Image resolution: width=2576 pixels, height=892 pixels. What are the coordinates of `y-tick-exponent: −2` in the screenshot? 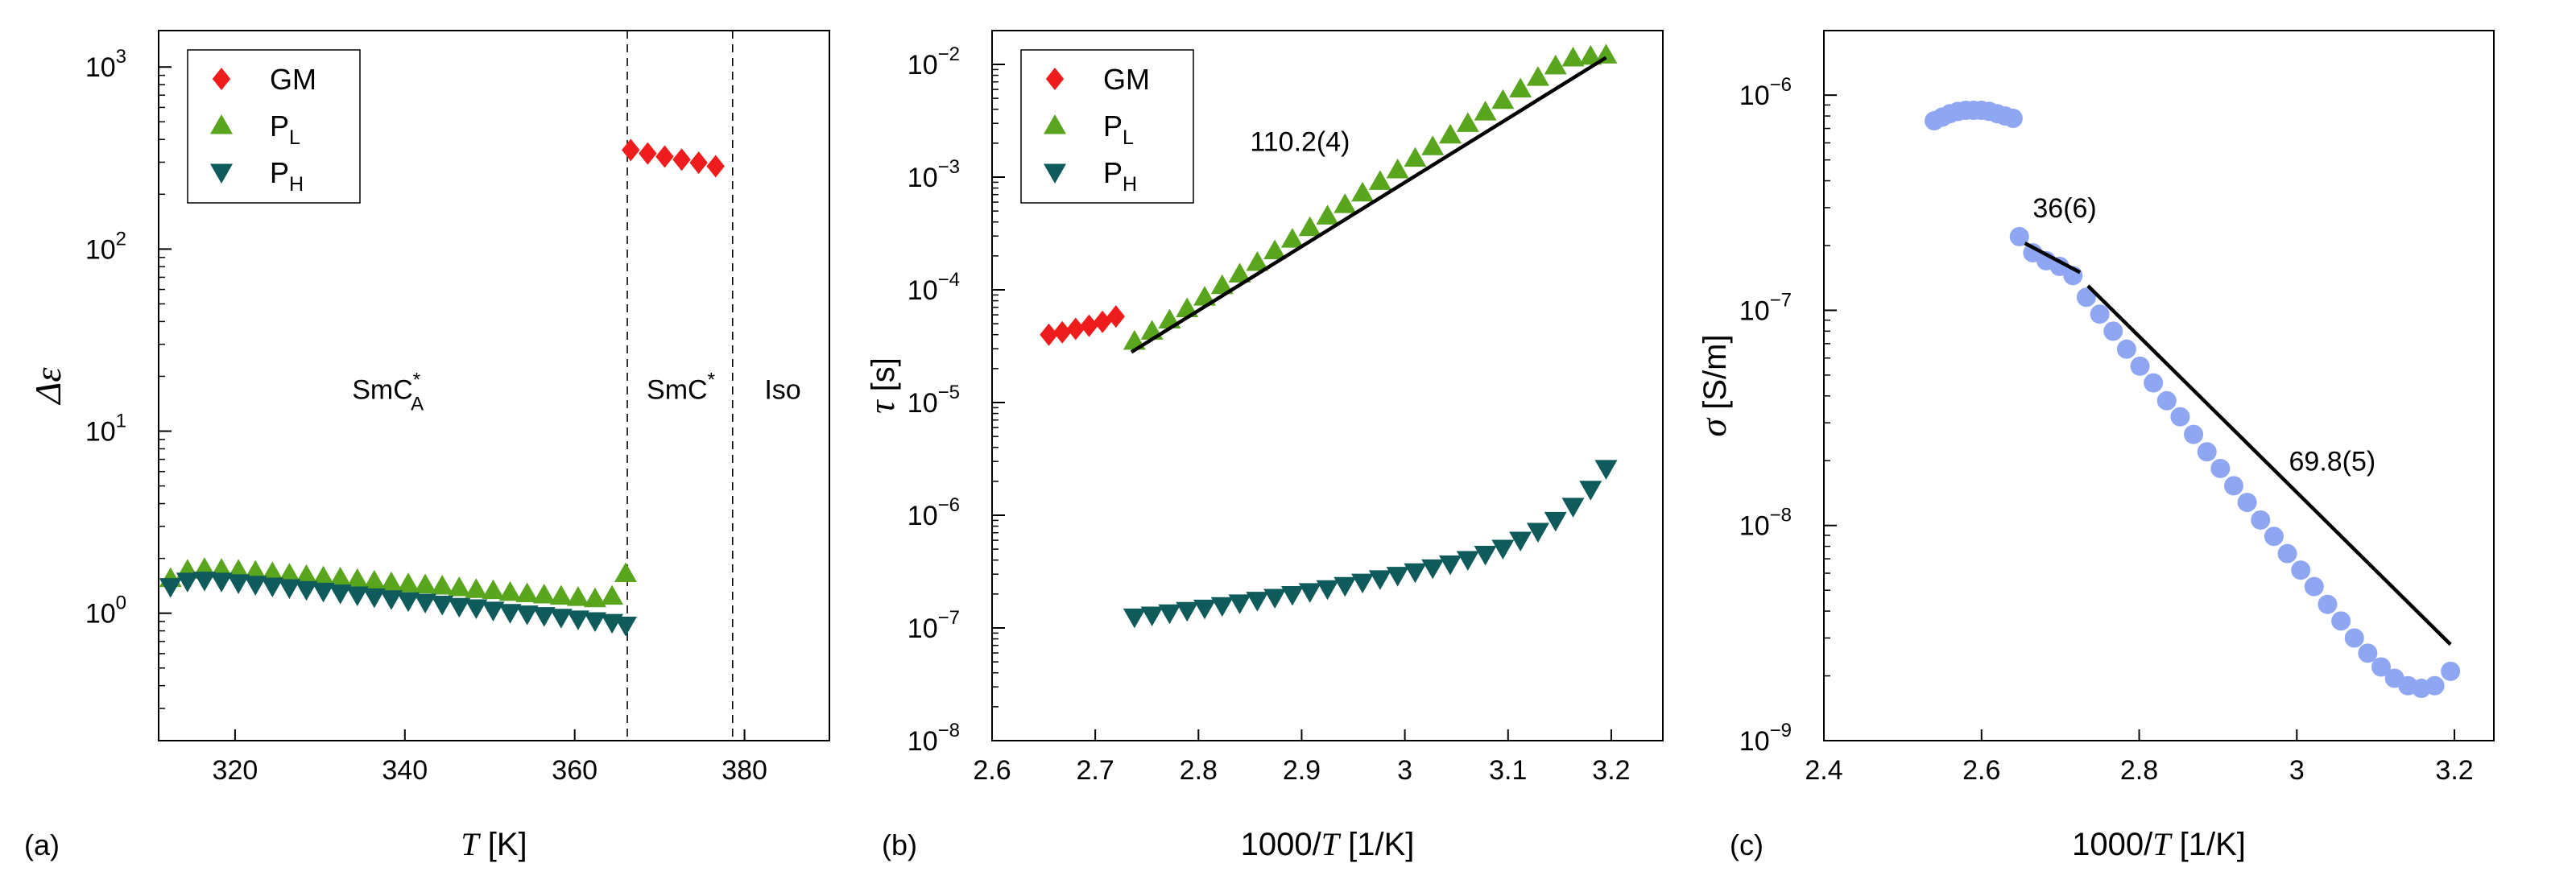 It's located at (949, 54).